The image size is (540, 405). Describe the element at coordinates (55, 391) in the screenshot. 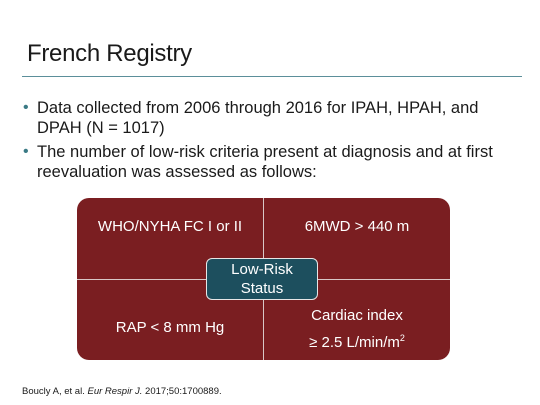

I see `citation-authors: Boucly A, et al.` at that location.